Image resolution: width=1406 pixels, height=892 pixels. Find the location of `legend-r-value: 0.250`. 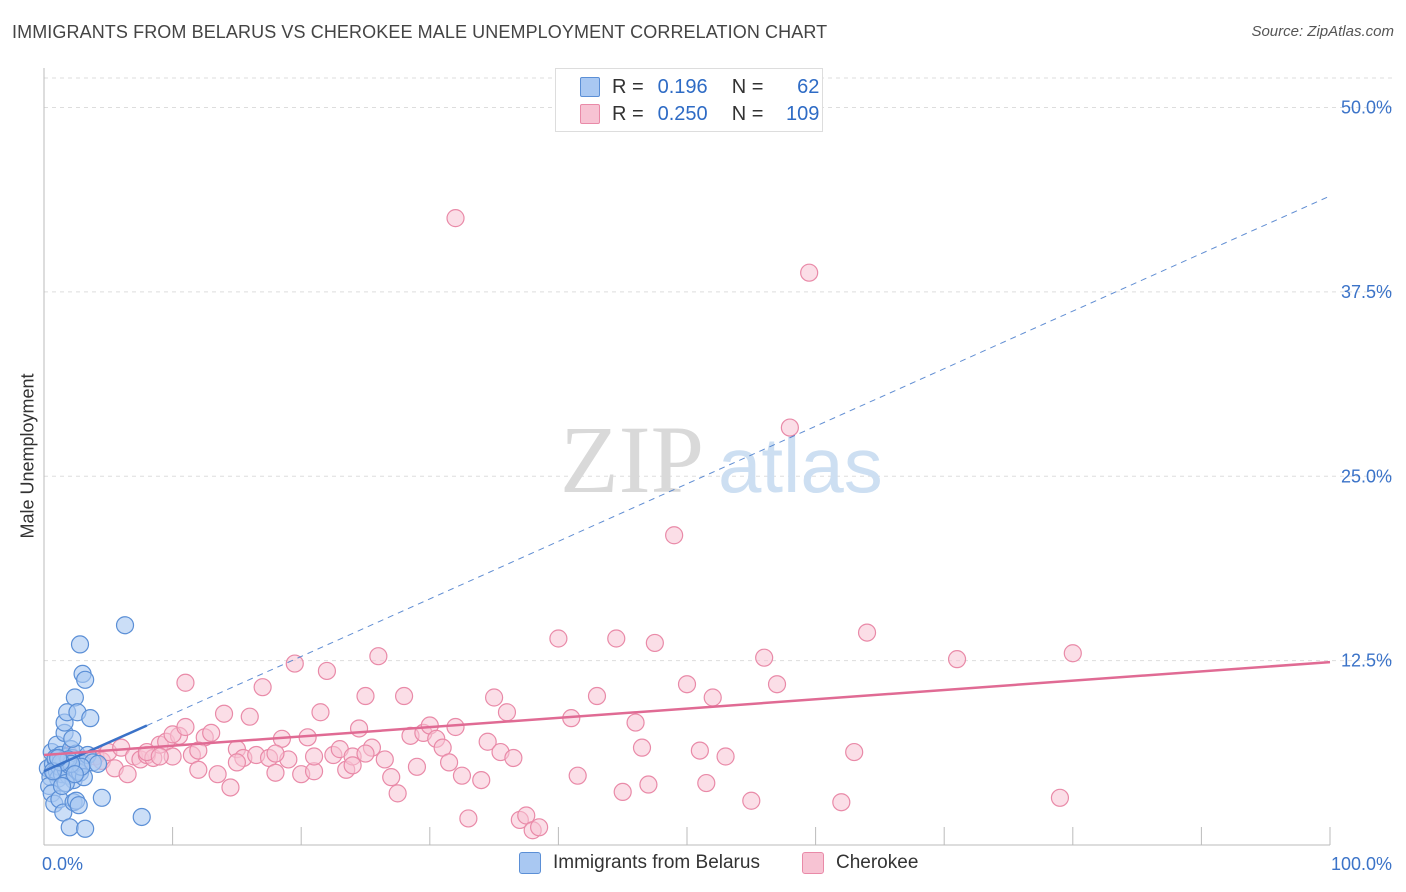

legend-r-value: 0.250 is located at coordinates (682, 113).